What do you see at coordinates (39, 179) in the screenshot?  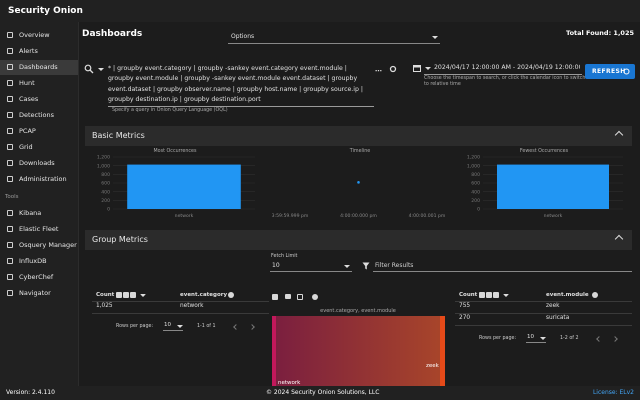 I see `nav-item: Administration` at bounding box center [39, 179].